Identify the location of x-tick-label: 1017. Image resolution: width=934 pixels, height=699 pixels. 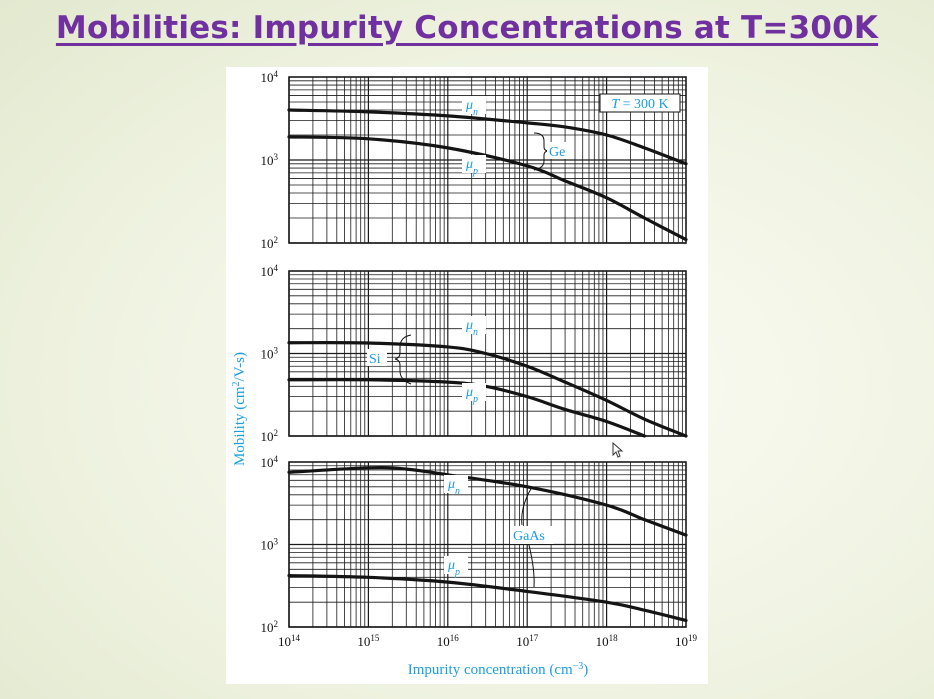
(527, 641).